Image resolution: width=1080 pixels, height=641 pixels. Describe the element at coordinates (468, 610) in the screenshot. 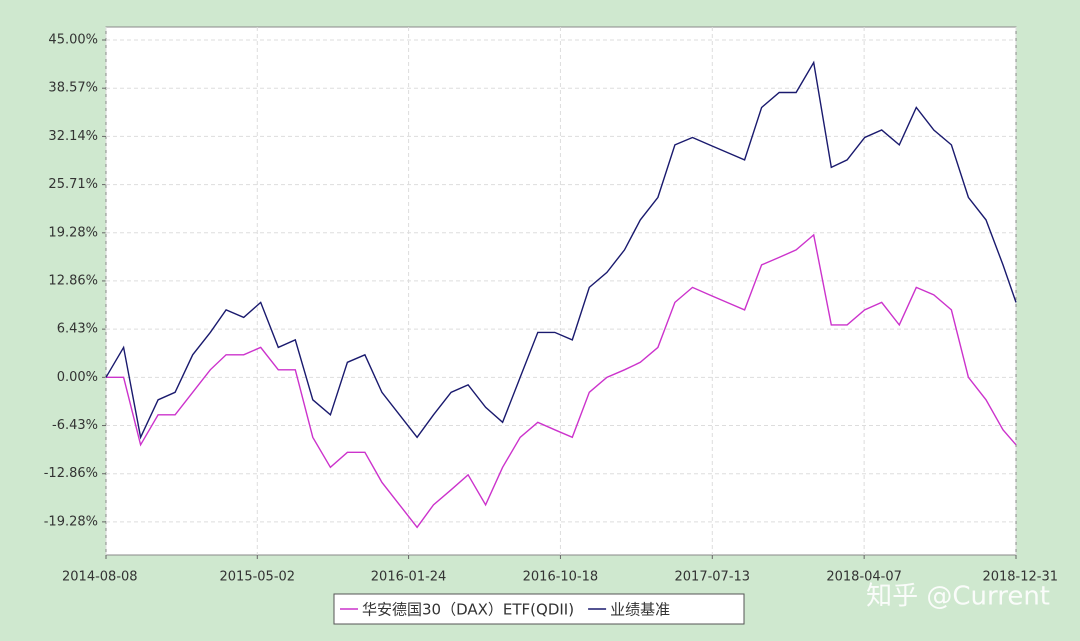

I see `legend-label: 华安德国30（DAX）ETF(QDII)` at that location.